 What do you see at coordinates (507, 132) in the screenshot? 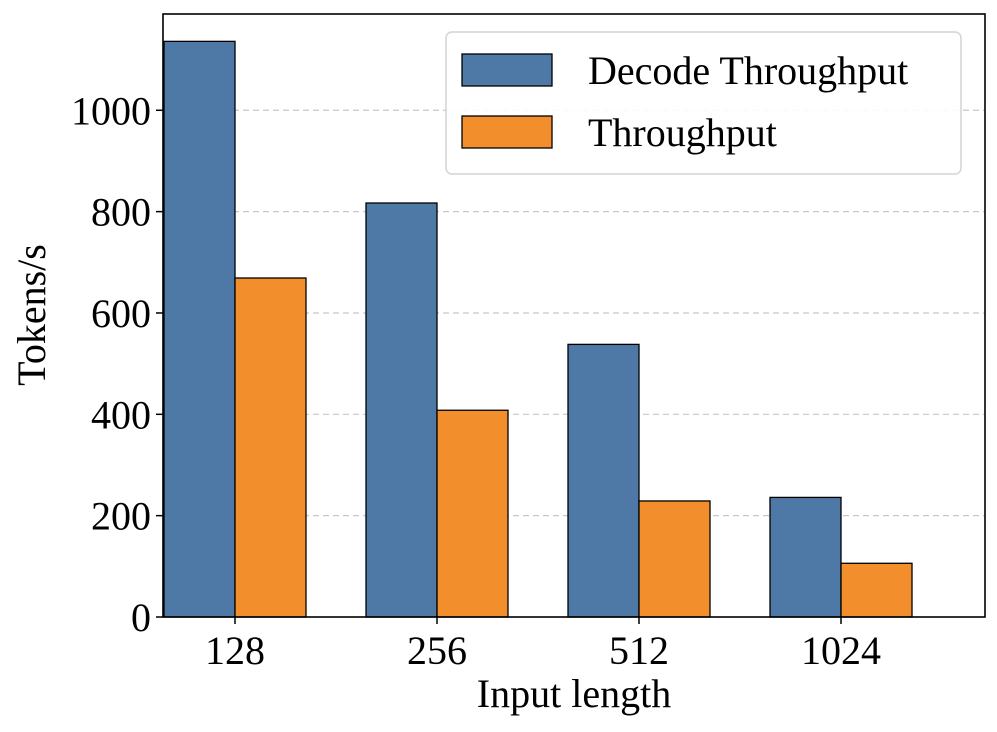
I see `legend-swatch-throughput` at bounding box center [507, 132].